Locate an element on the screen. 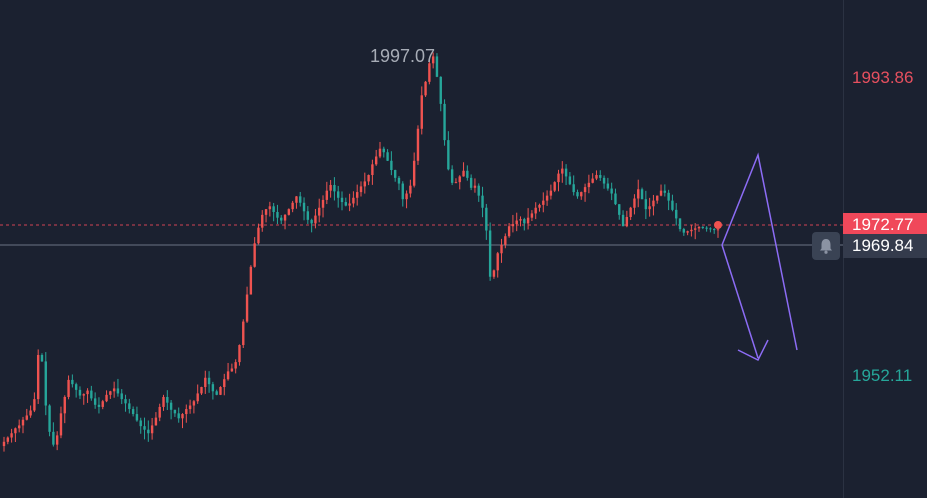 This screenshot has height=498, width=927. alert-button is located at coordinates (826, 246).